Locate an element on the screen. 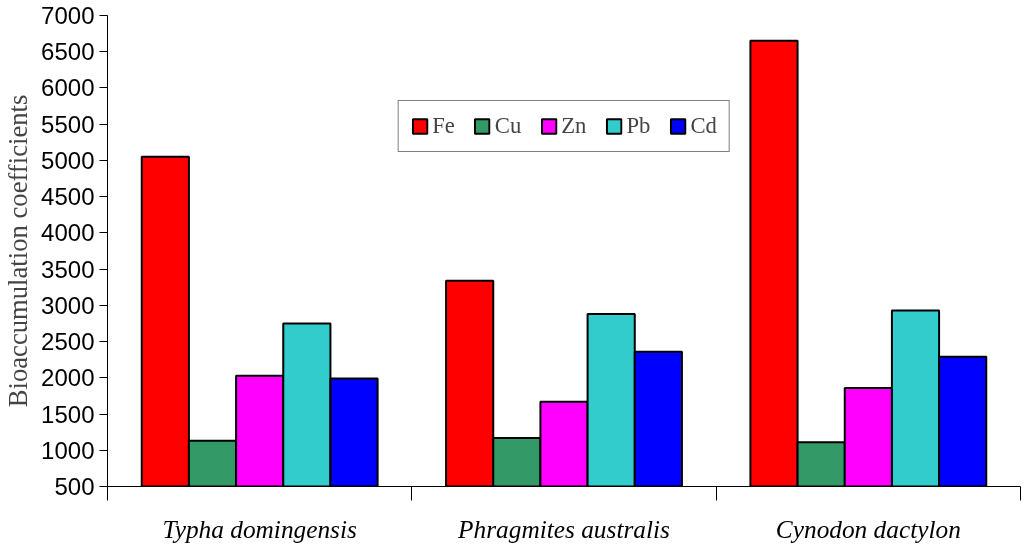 The image size is (1034, 548). y-tick-label: 6000 is located at coordinates (68, 88).